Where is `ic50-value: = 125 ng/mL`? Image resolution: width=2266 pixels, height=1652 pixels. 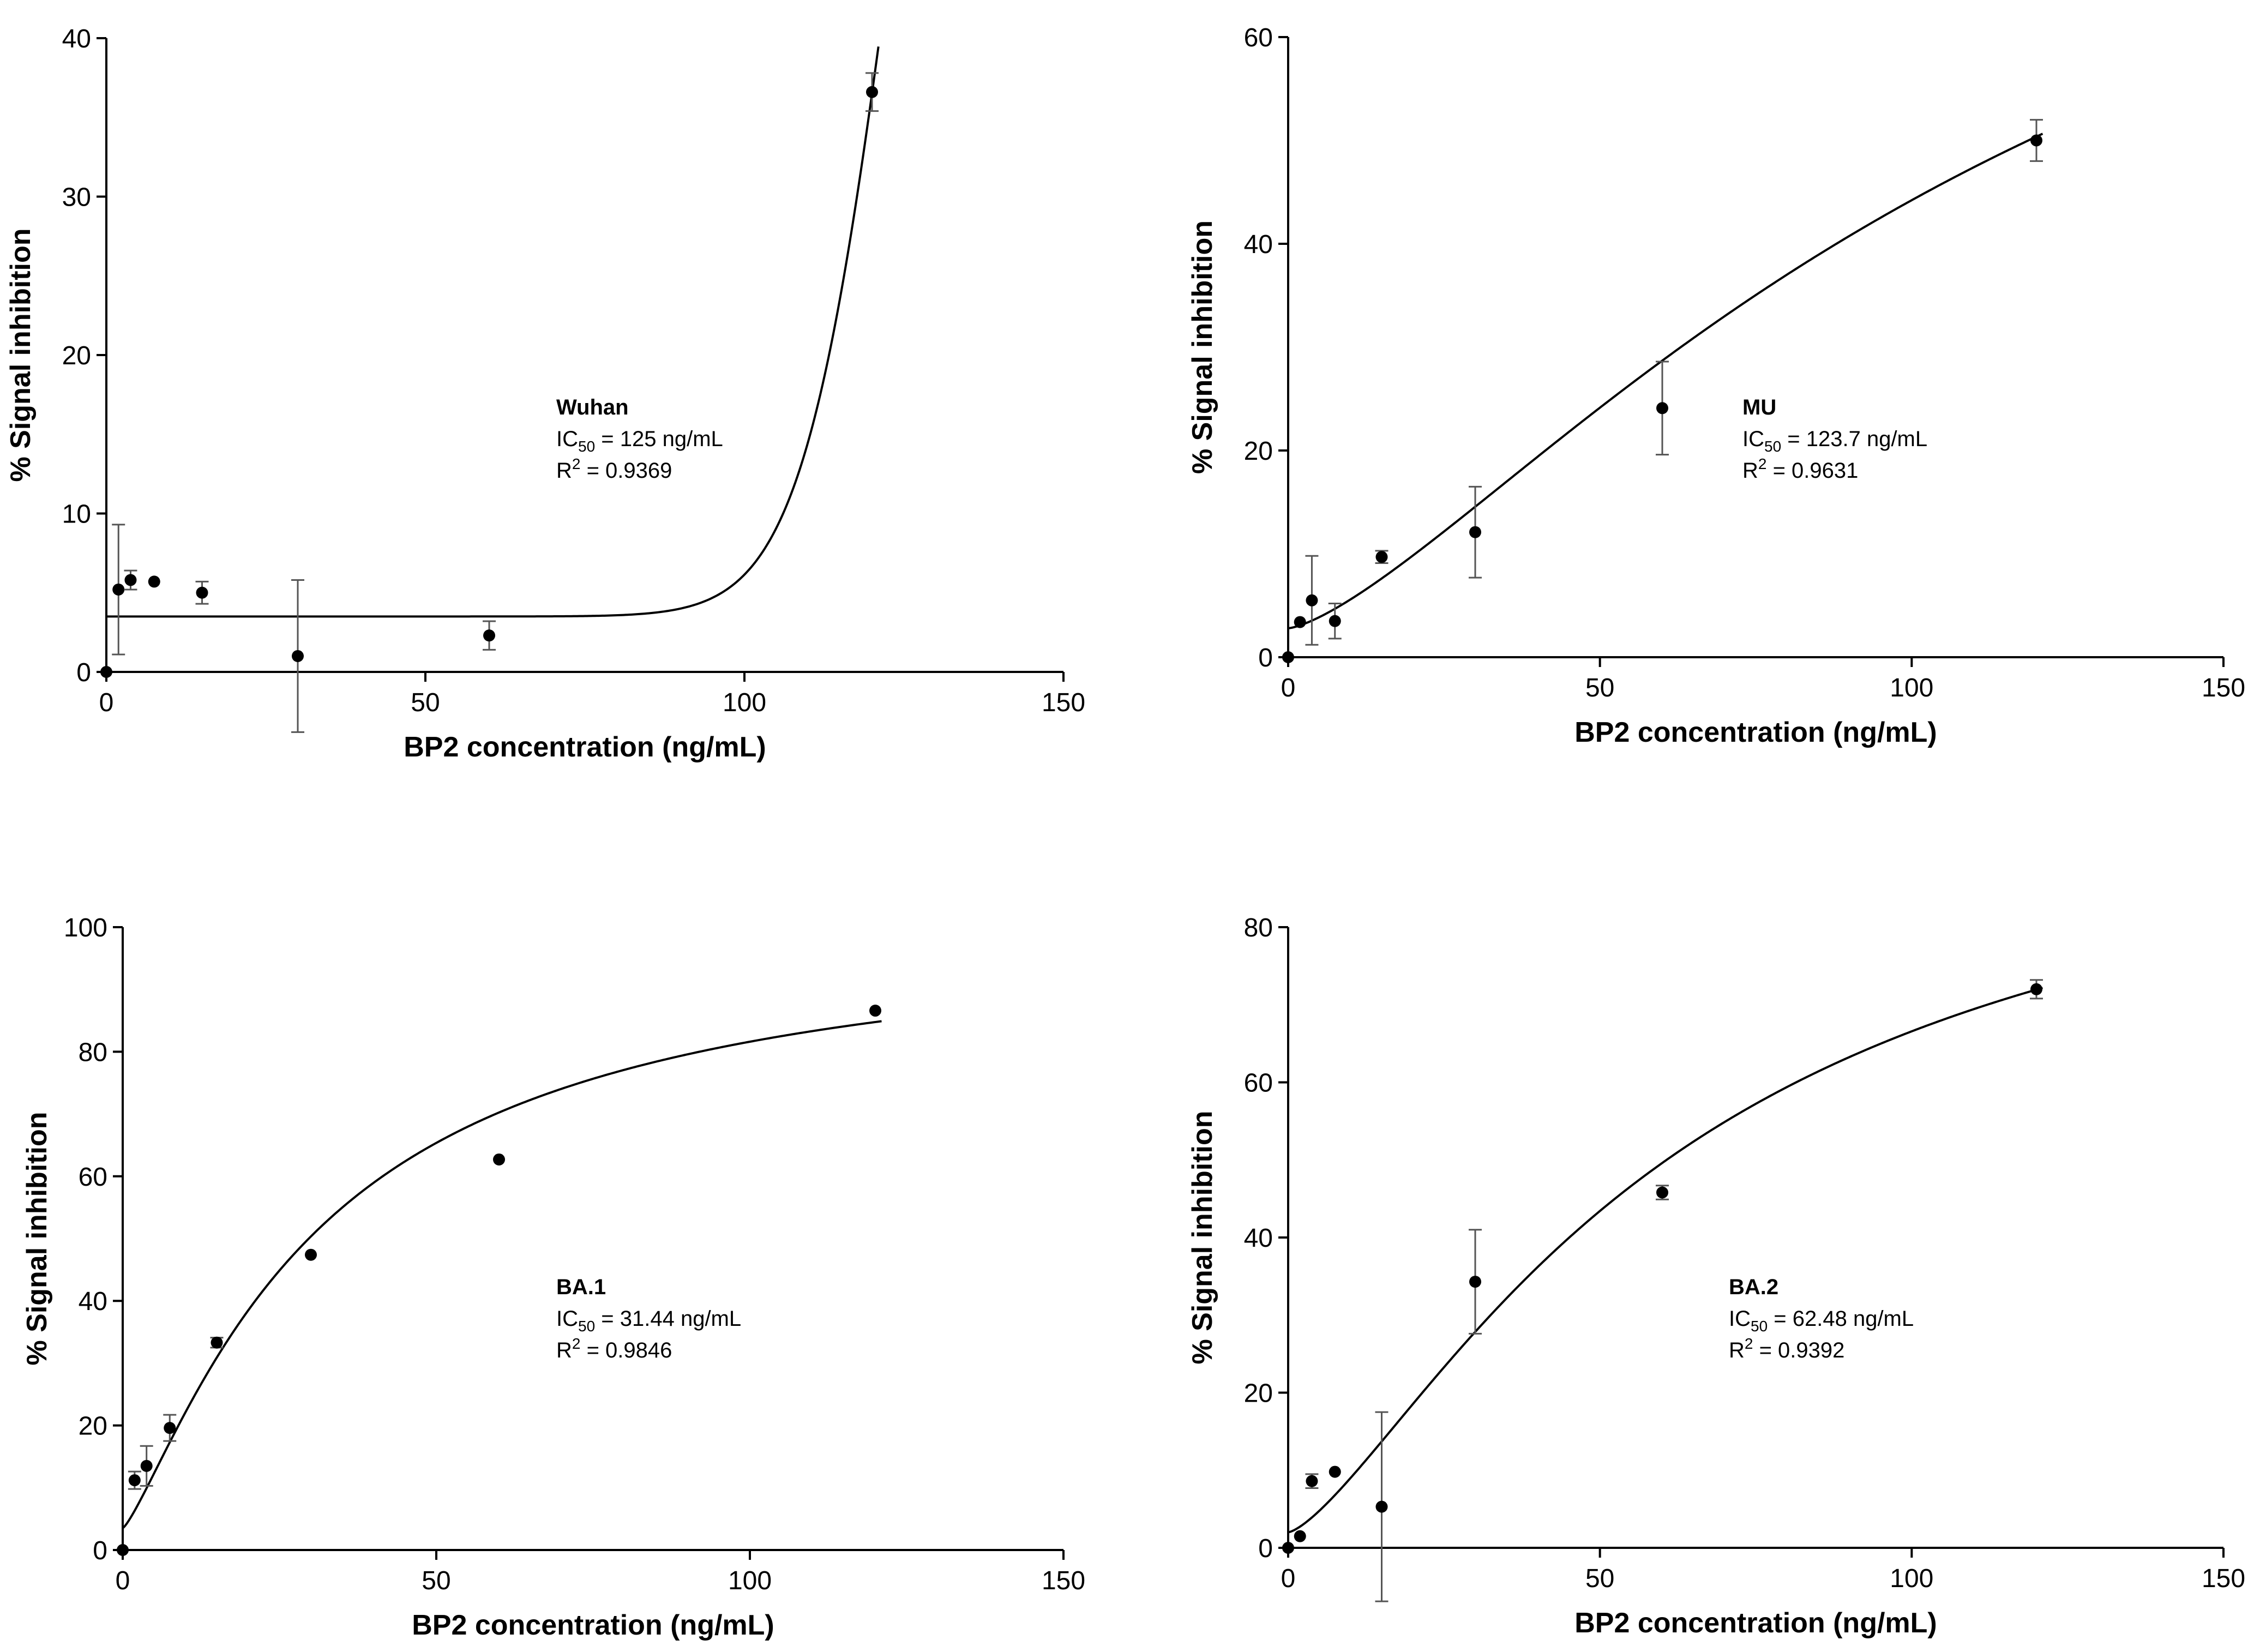
ic50-value: = 125 ng/mL is located at coordinates (659, 439).